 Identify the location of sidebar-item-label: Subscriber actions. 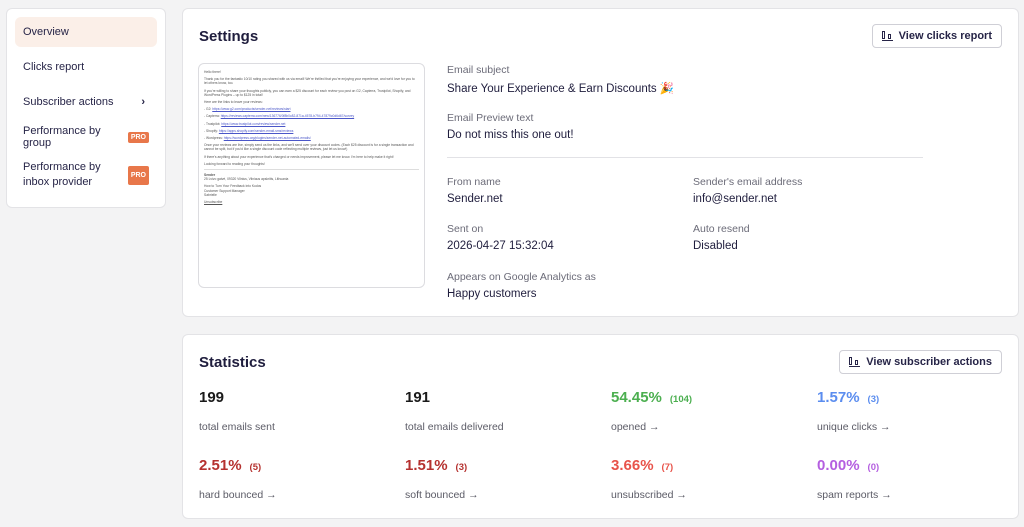
(68, 102).